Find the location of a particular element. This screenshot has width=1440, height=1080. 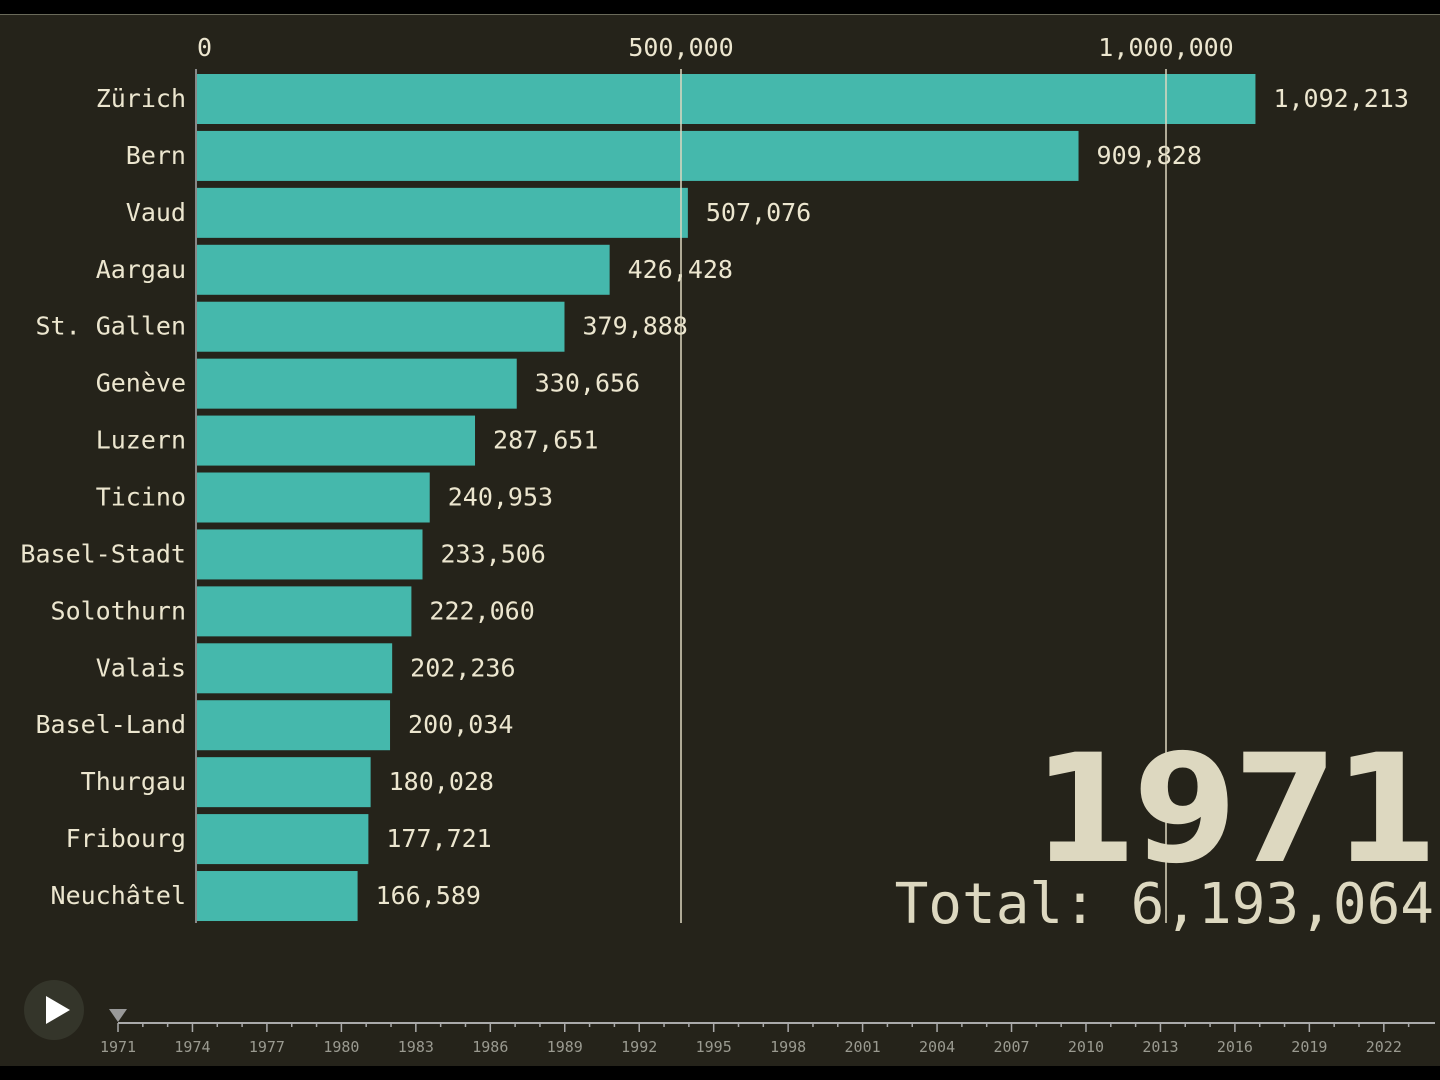

timeline-year-label: 1974 is located at coordinates (192, 1047).